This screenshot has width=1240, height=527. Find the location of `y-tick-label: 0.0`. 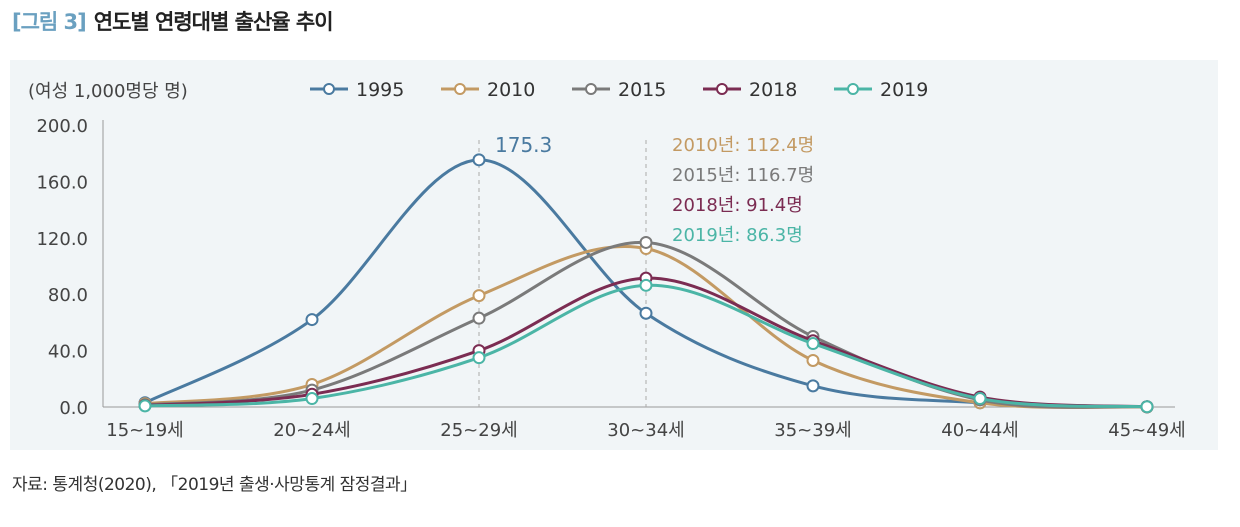

y-tick-label: 0.0 is located at coordinates (73, 408).